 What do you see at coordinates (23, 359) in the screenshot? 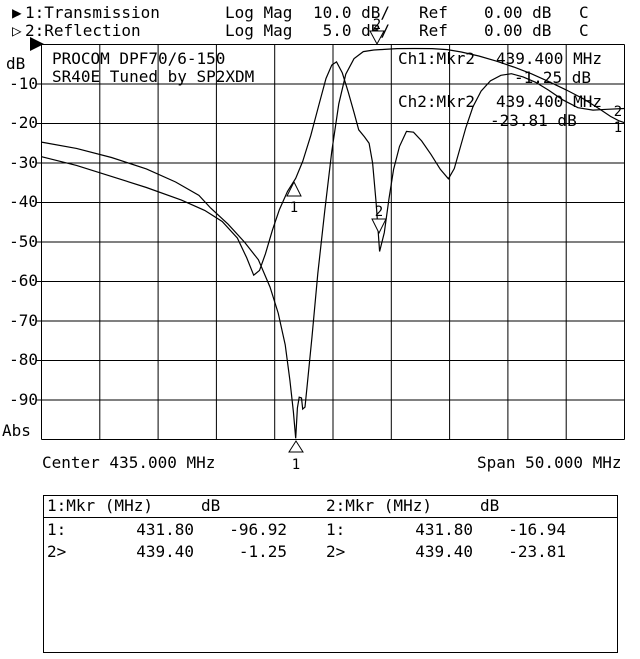
I see `y-tick-label: -80` at bounding box center [23, 359].